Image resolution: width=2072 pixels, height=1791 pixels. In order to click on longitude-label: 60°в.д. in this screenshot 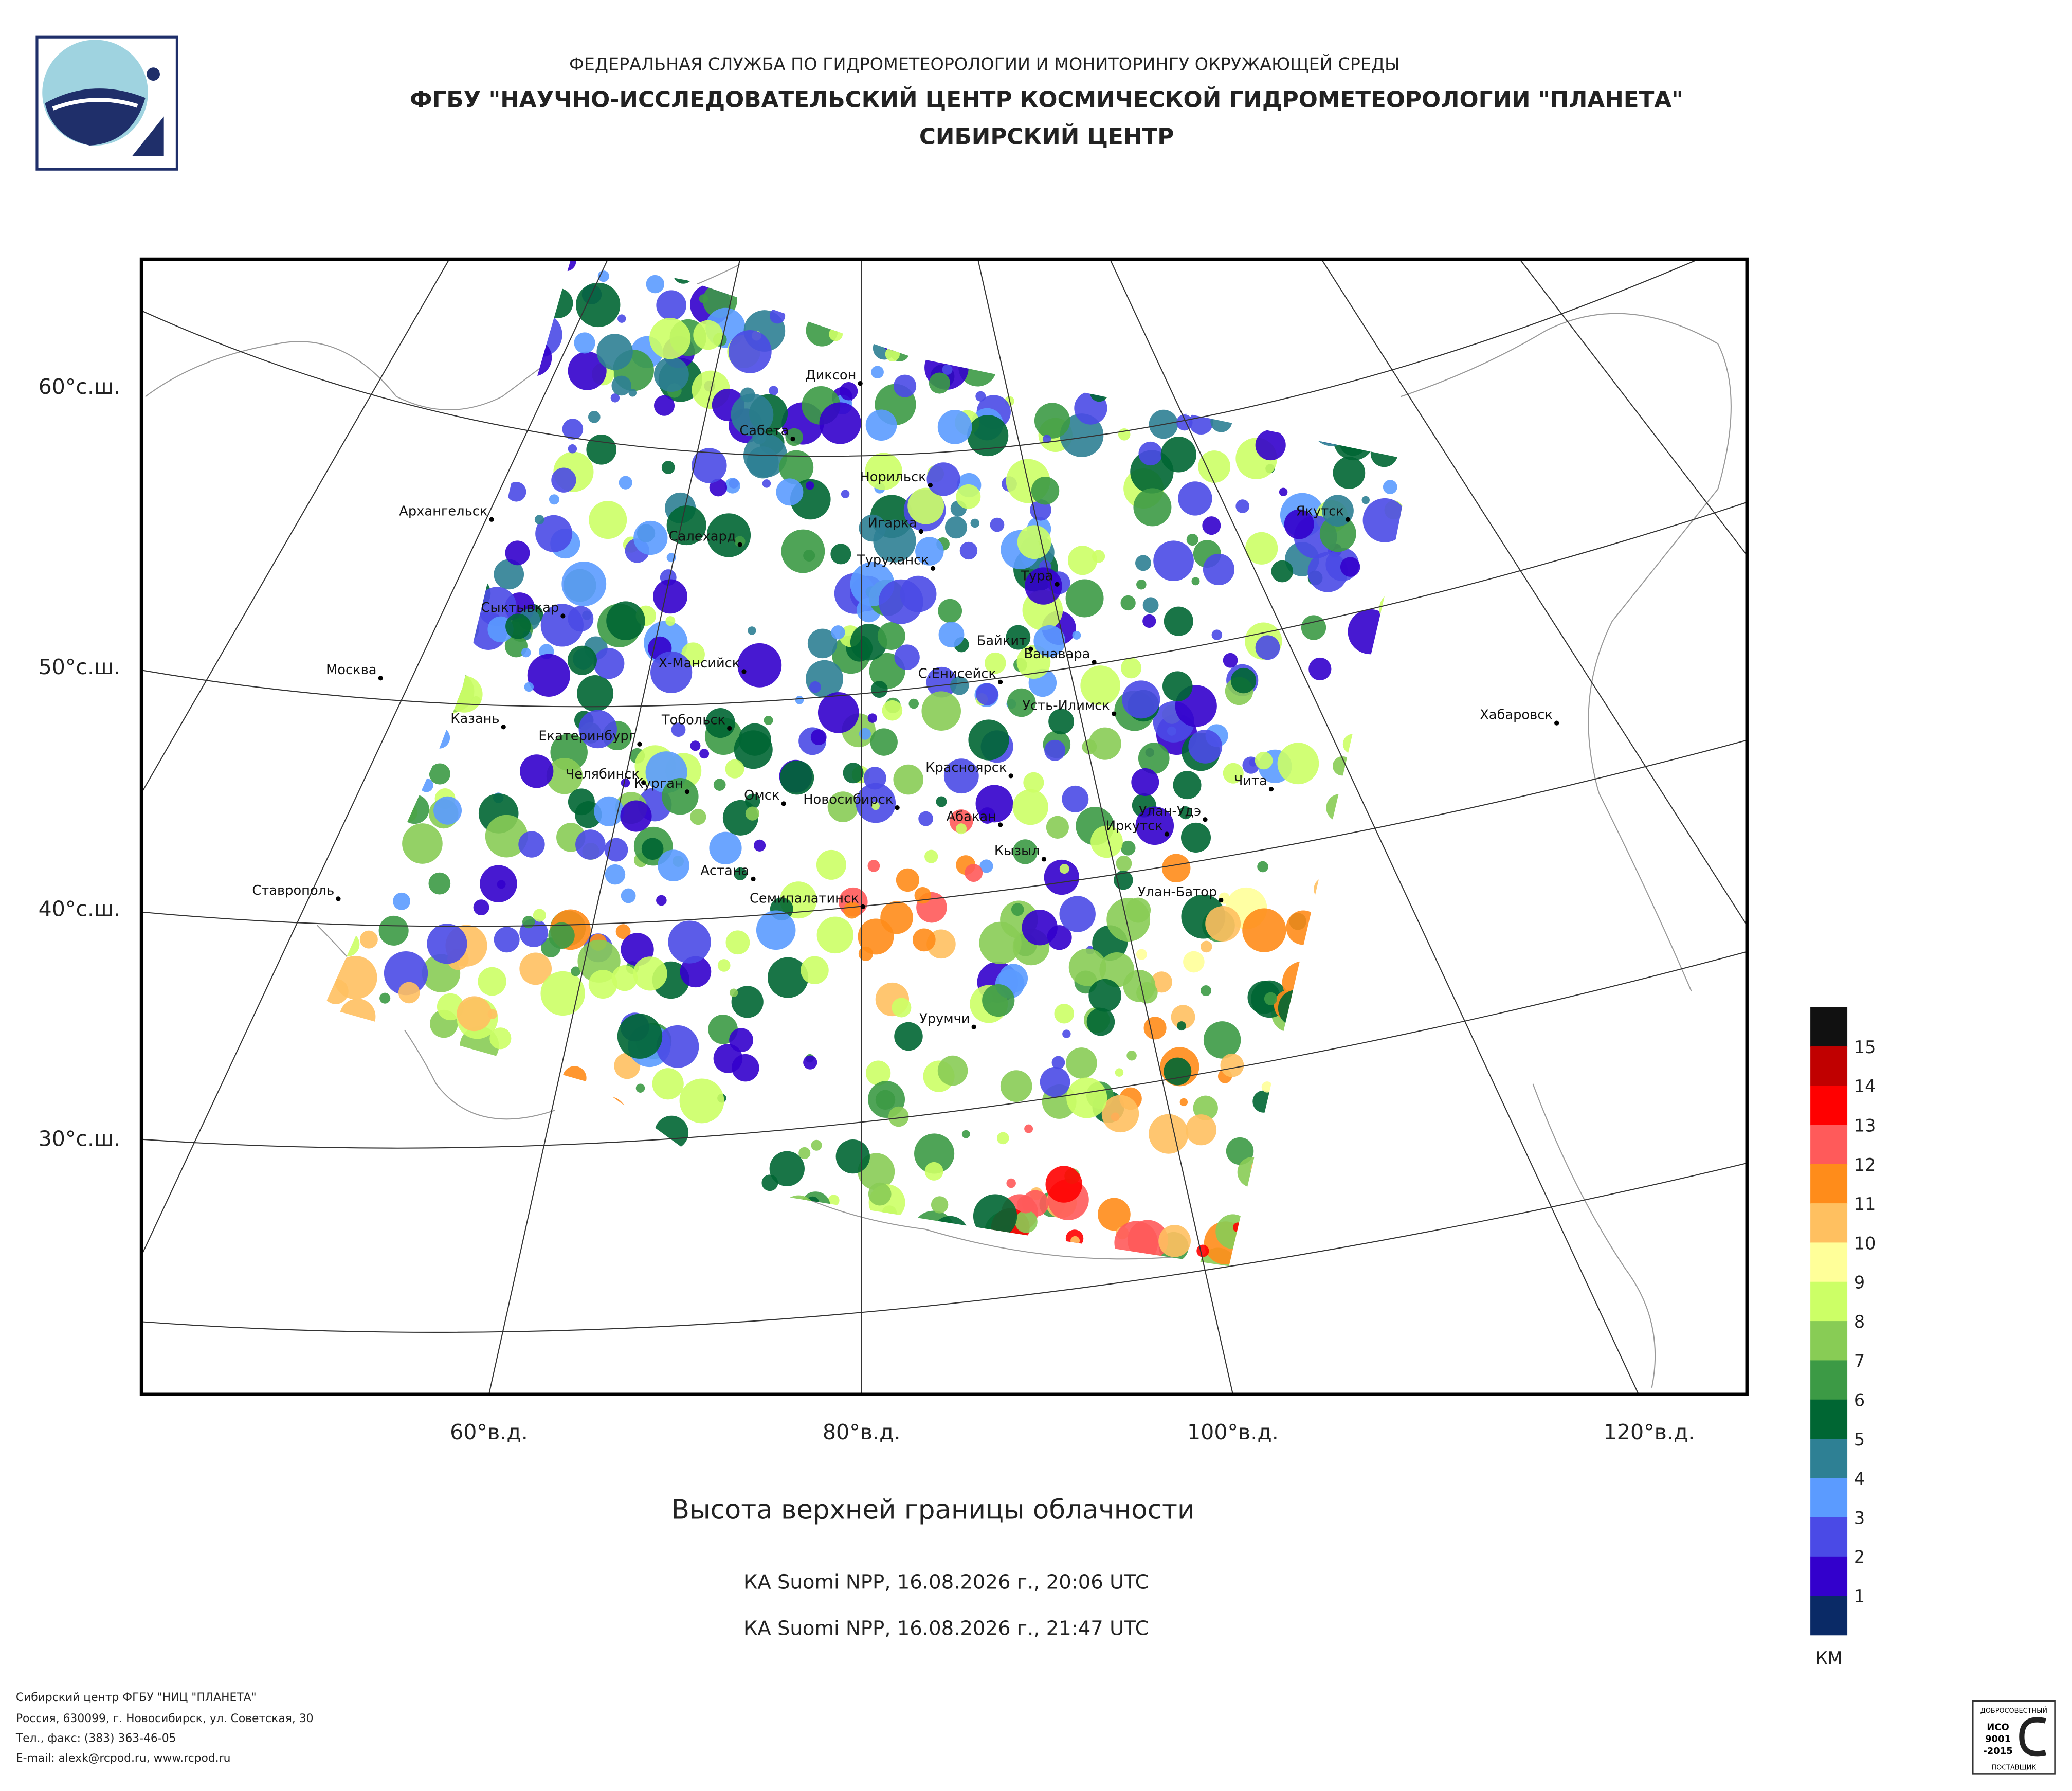, I will do `click(489, 1432)`.